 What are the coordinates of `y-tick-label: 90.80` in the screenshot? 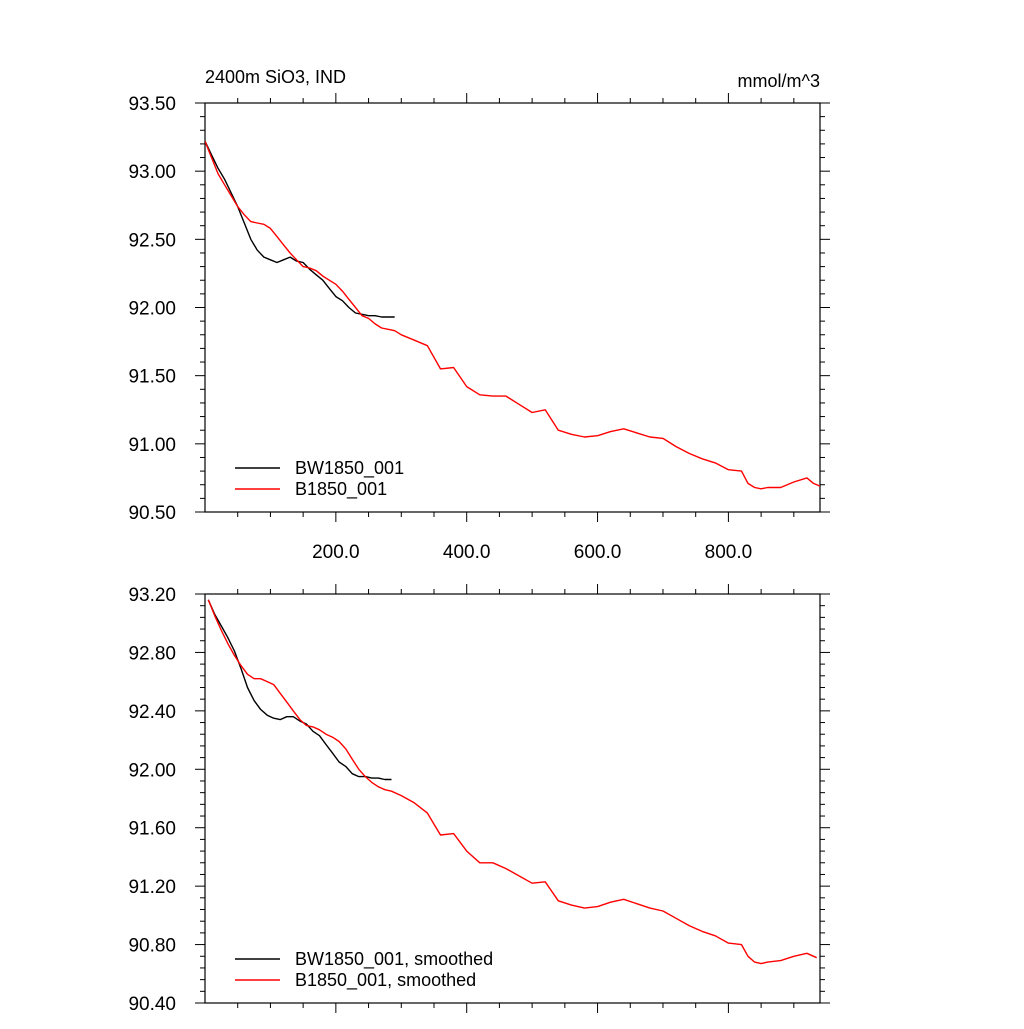 It's located at (152, 946).